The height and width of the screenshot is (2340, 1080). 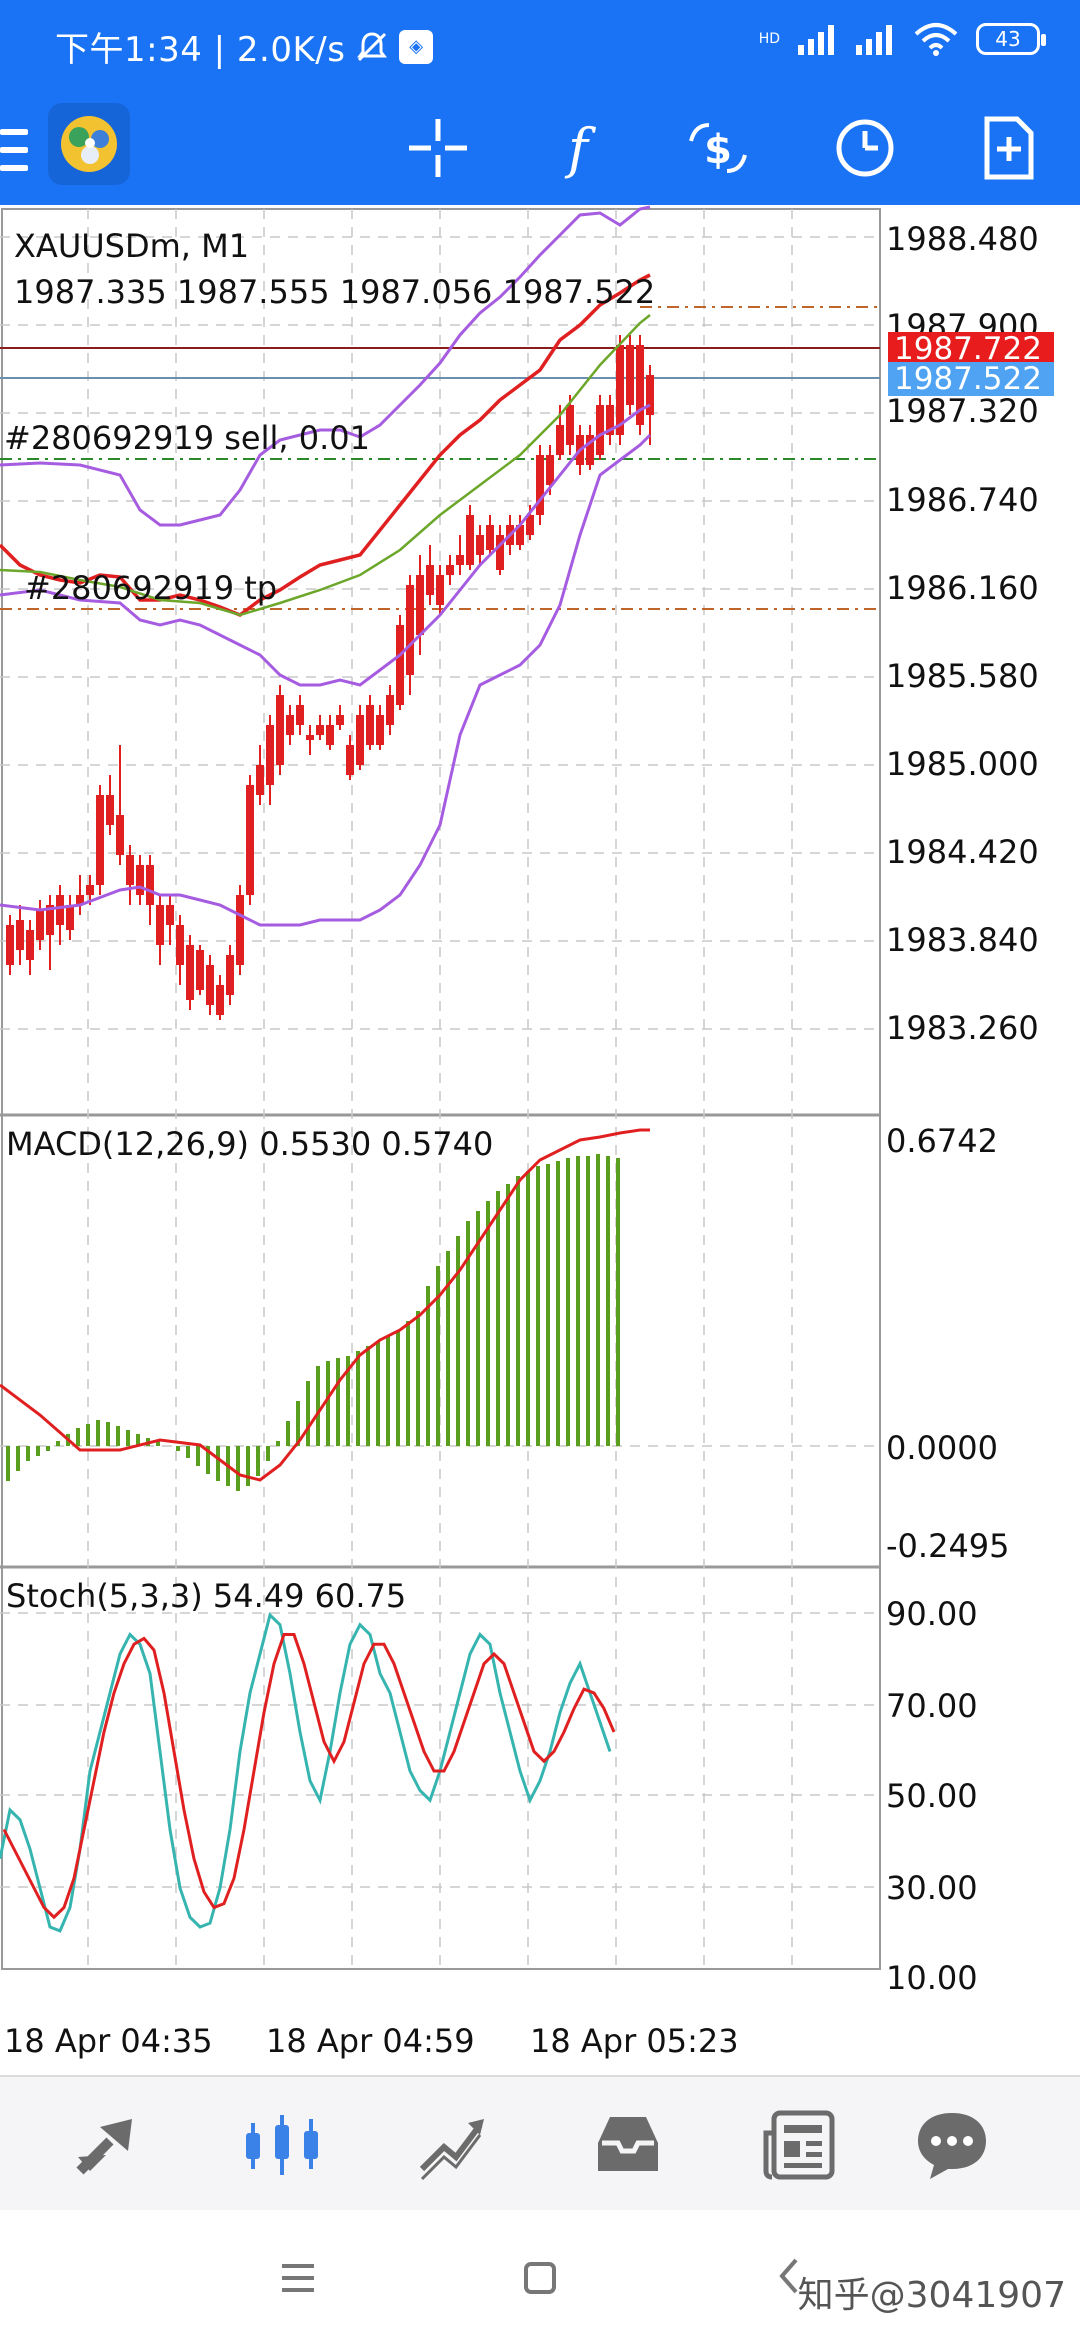 I want to click on news-icon, so click(x=800, y=2145).